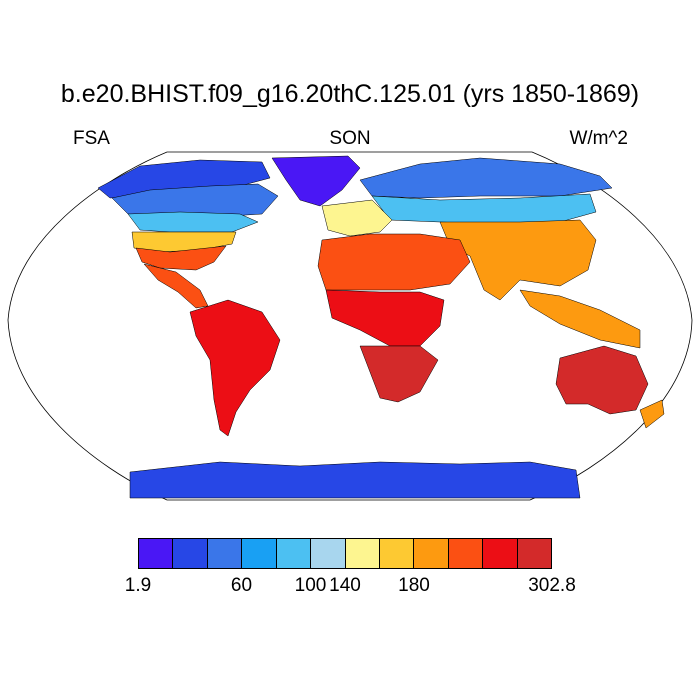 This screenshot has width=700, height=700. I want to click on colorbar-tick-label: 180, so click(414, 585).